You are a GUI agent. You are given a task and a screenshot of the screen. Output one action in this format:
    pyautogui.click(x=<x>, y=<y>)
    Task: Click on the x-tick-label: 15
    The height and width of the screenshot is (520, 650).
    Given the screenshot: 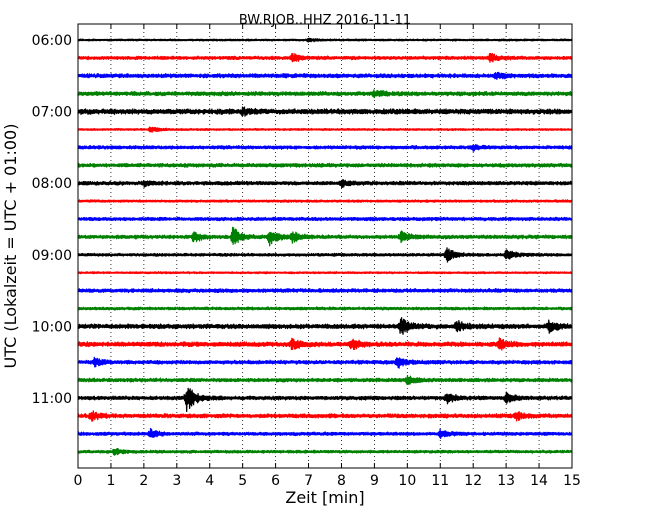 What is the action you would take?
    pyautogui.click(x=572, y=481)
    